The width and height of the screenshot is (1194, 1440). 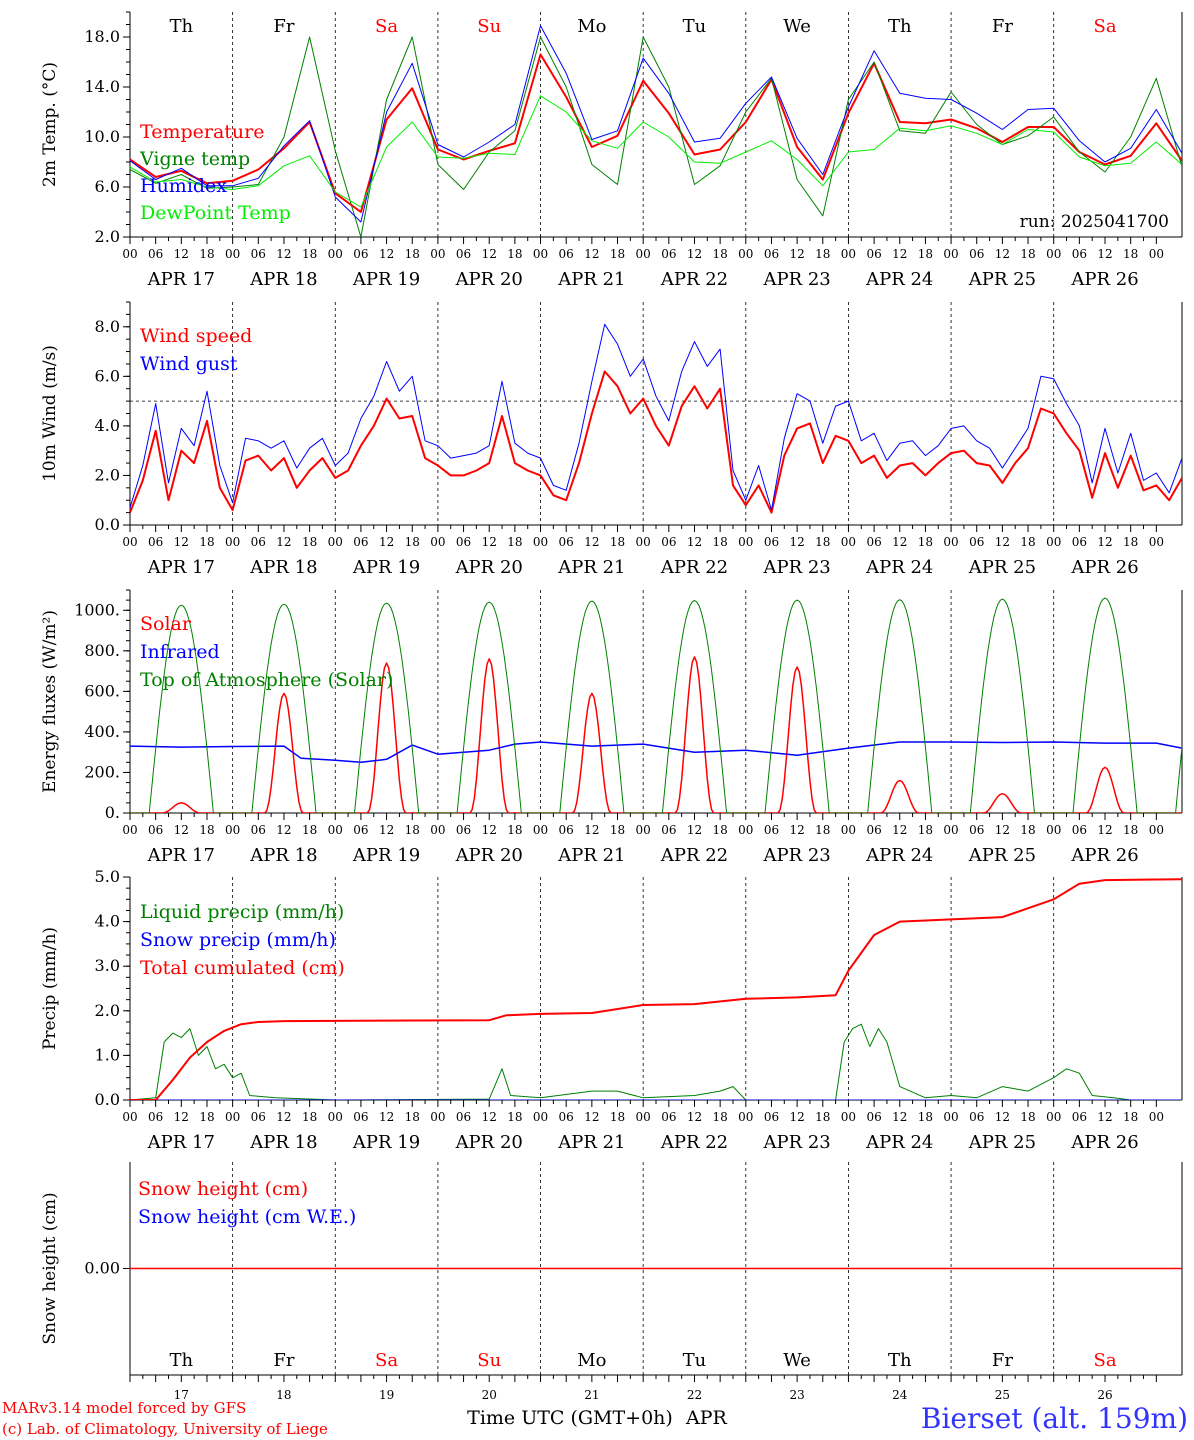 What do you see at coordinates (386, 855) in the screenshot?
I see `date-label: APR 19` at bounding box center [386, 855].